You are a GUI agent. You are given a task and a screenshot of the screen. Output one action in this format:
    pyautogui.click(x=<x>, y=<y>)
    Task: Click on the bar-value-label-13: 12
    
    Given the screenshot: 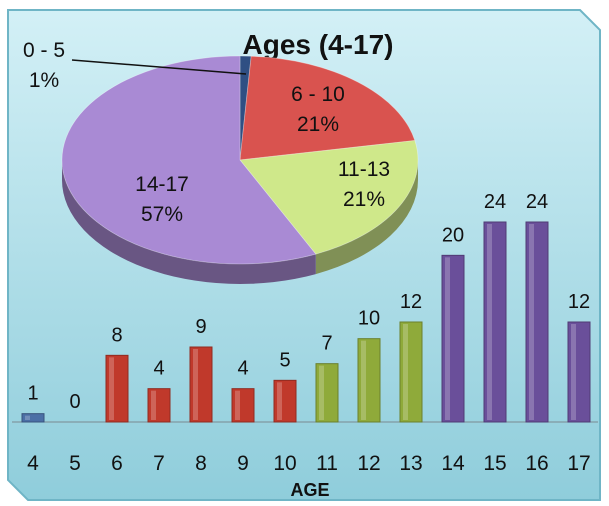 What is the action you would take?
    pyautogui.click(x=411, y=302)
    